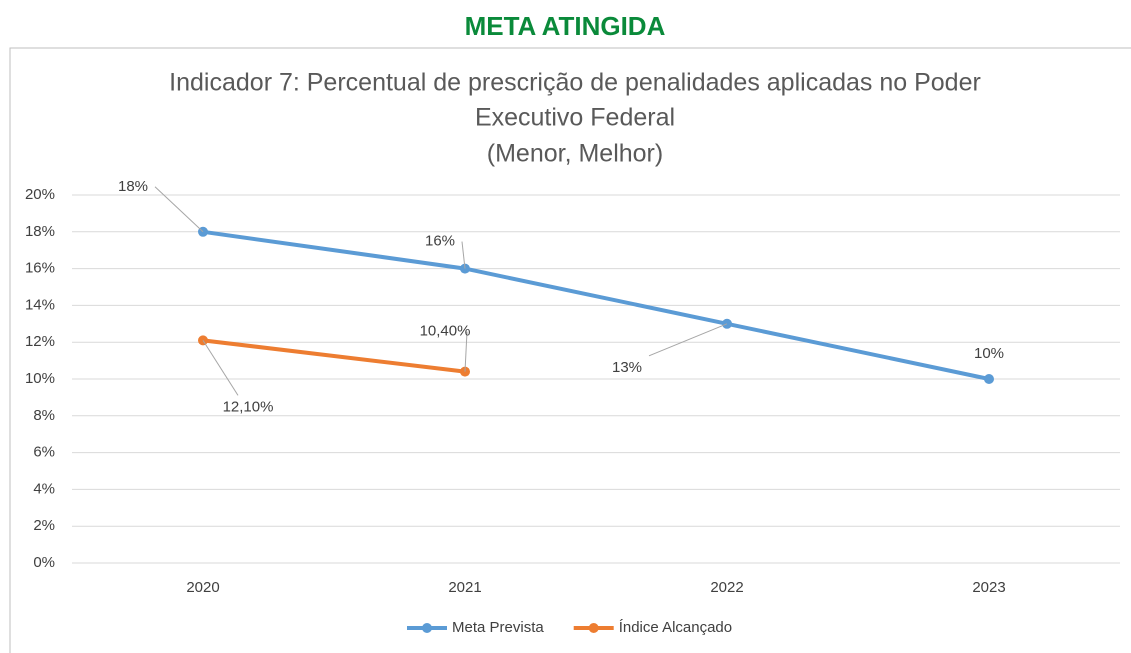  Describe the element at coordinates (44, 525) in the screenshot. I see `y-tick-label: 2%` at that location.